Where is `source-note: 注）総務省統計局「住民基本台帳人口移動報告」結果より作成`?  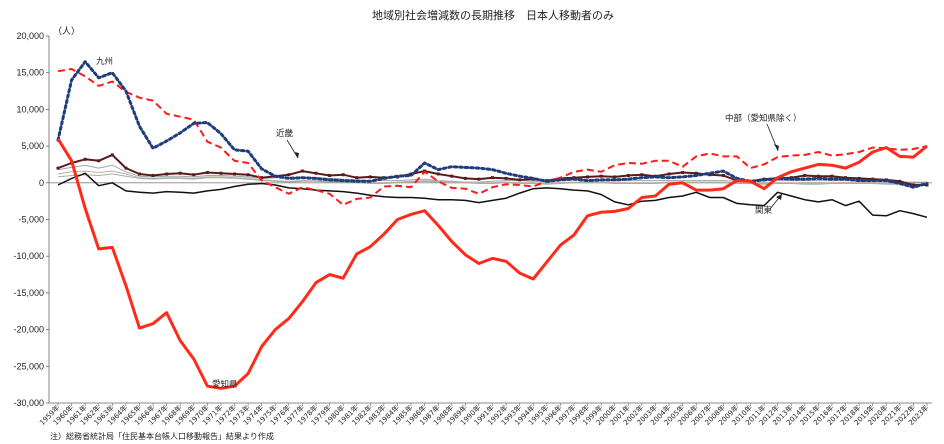
source-note: 注）総務省統計局「住民基本台帳人口移動報告」結果より作成 is located at coordinates (162, 436).